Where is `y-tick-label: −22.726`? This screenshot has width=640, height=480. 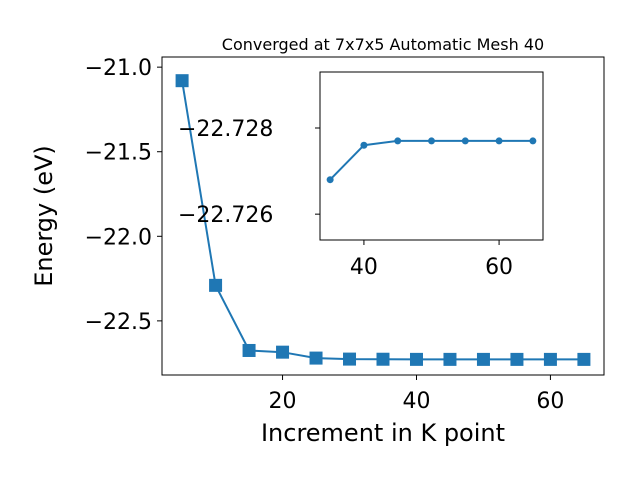
y-tick-label: −22.726 is located at coordinates (225, 215).